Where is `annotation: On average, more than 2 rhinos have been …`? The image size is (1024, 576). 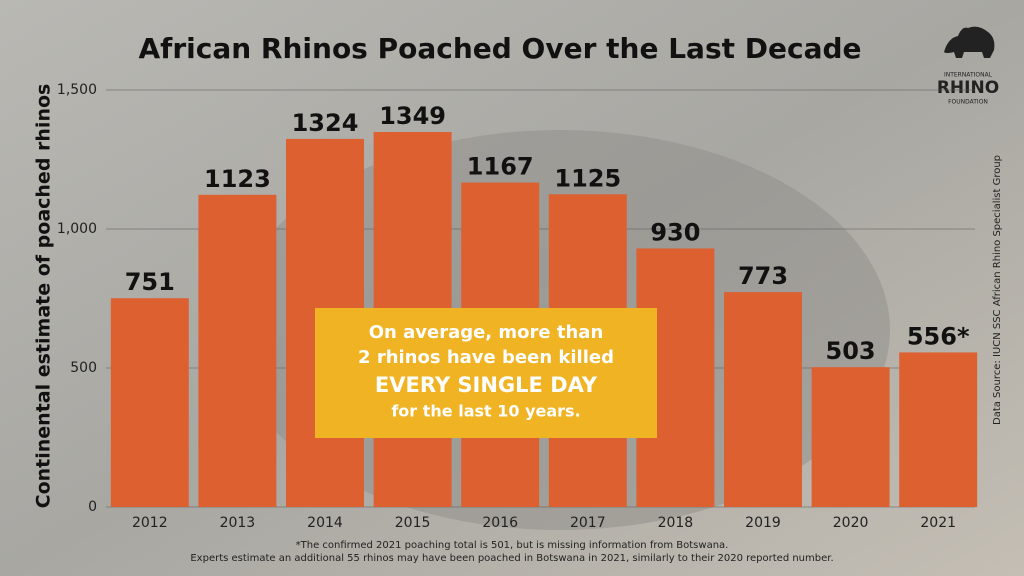
annotation: On average, more than 2 rhinos have been … is located at coordinates (486, 373).